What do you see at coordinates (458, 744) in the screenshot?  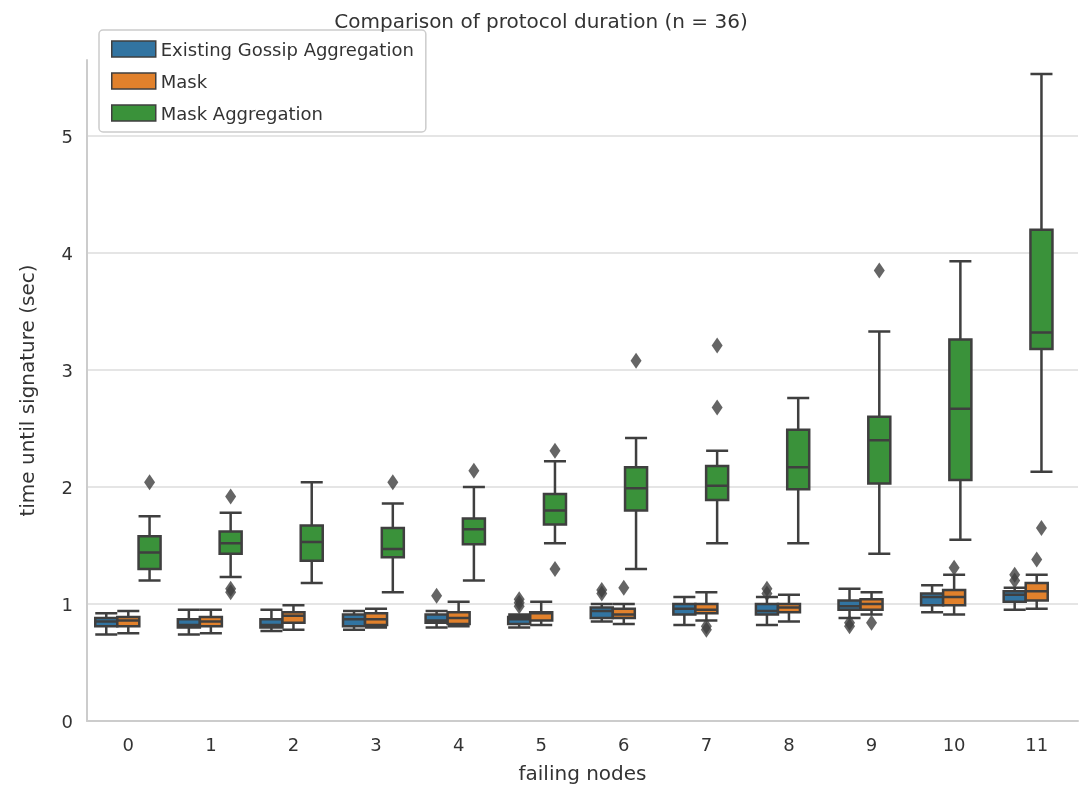 I see `x-tick-label: 4` at bounding box center [458, 744].